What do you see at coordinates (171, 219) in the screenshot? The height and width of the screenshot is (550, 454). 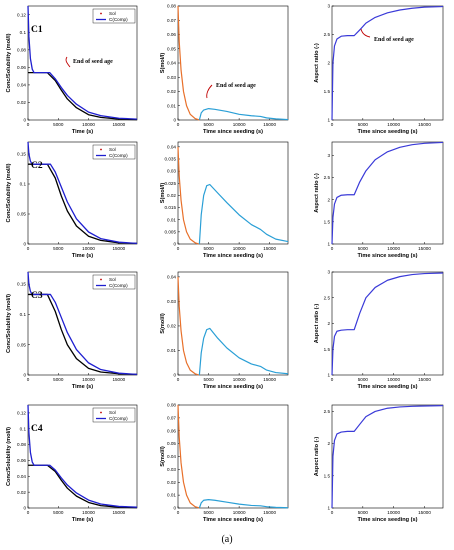 I see `y-tick-label: 0.01` at bounding box center [171, 219].